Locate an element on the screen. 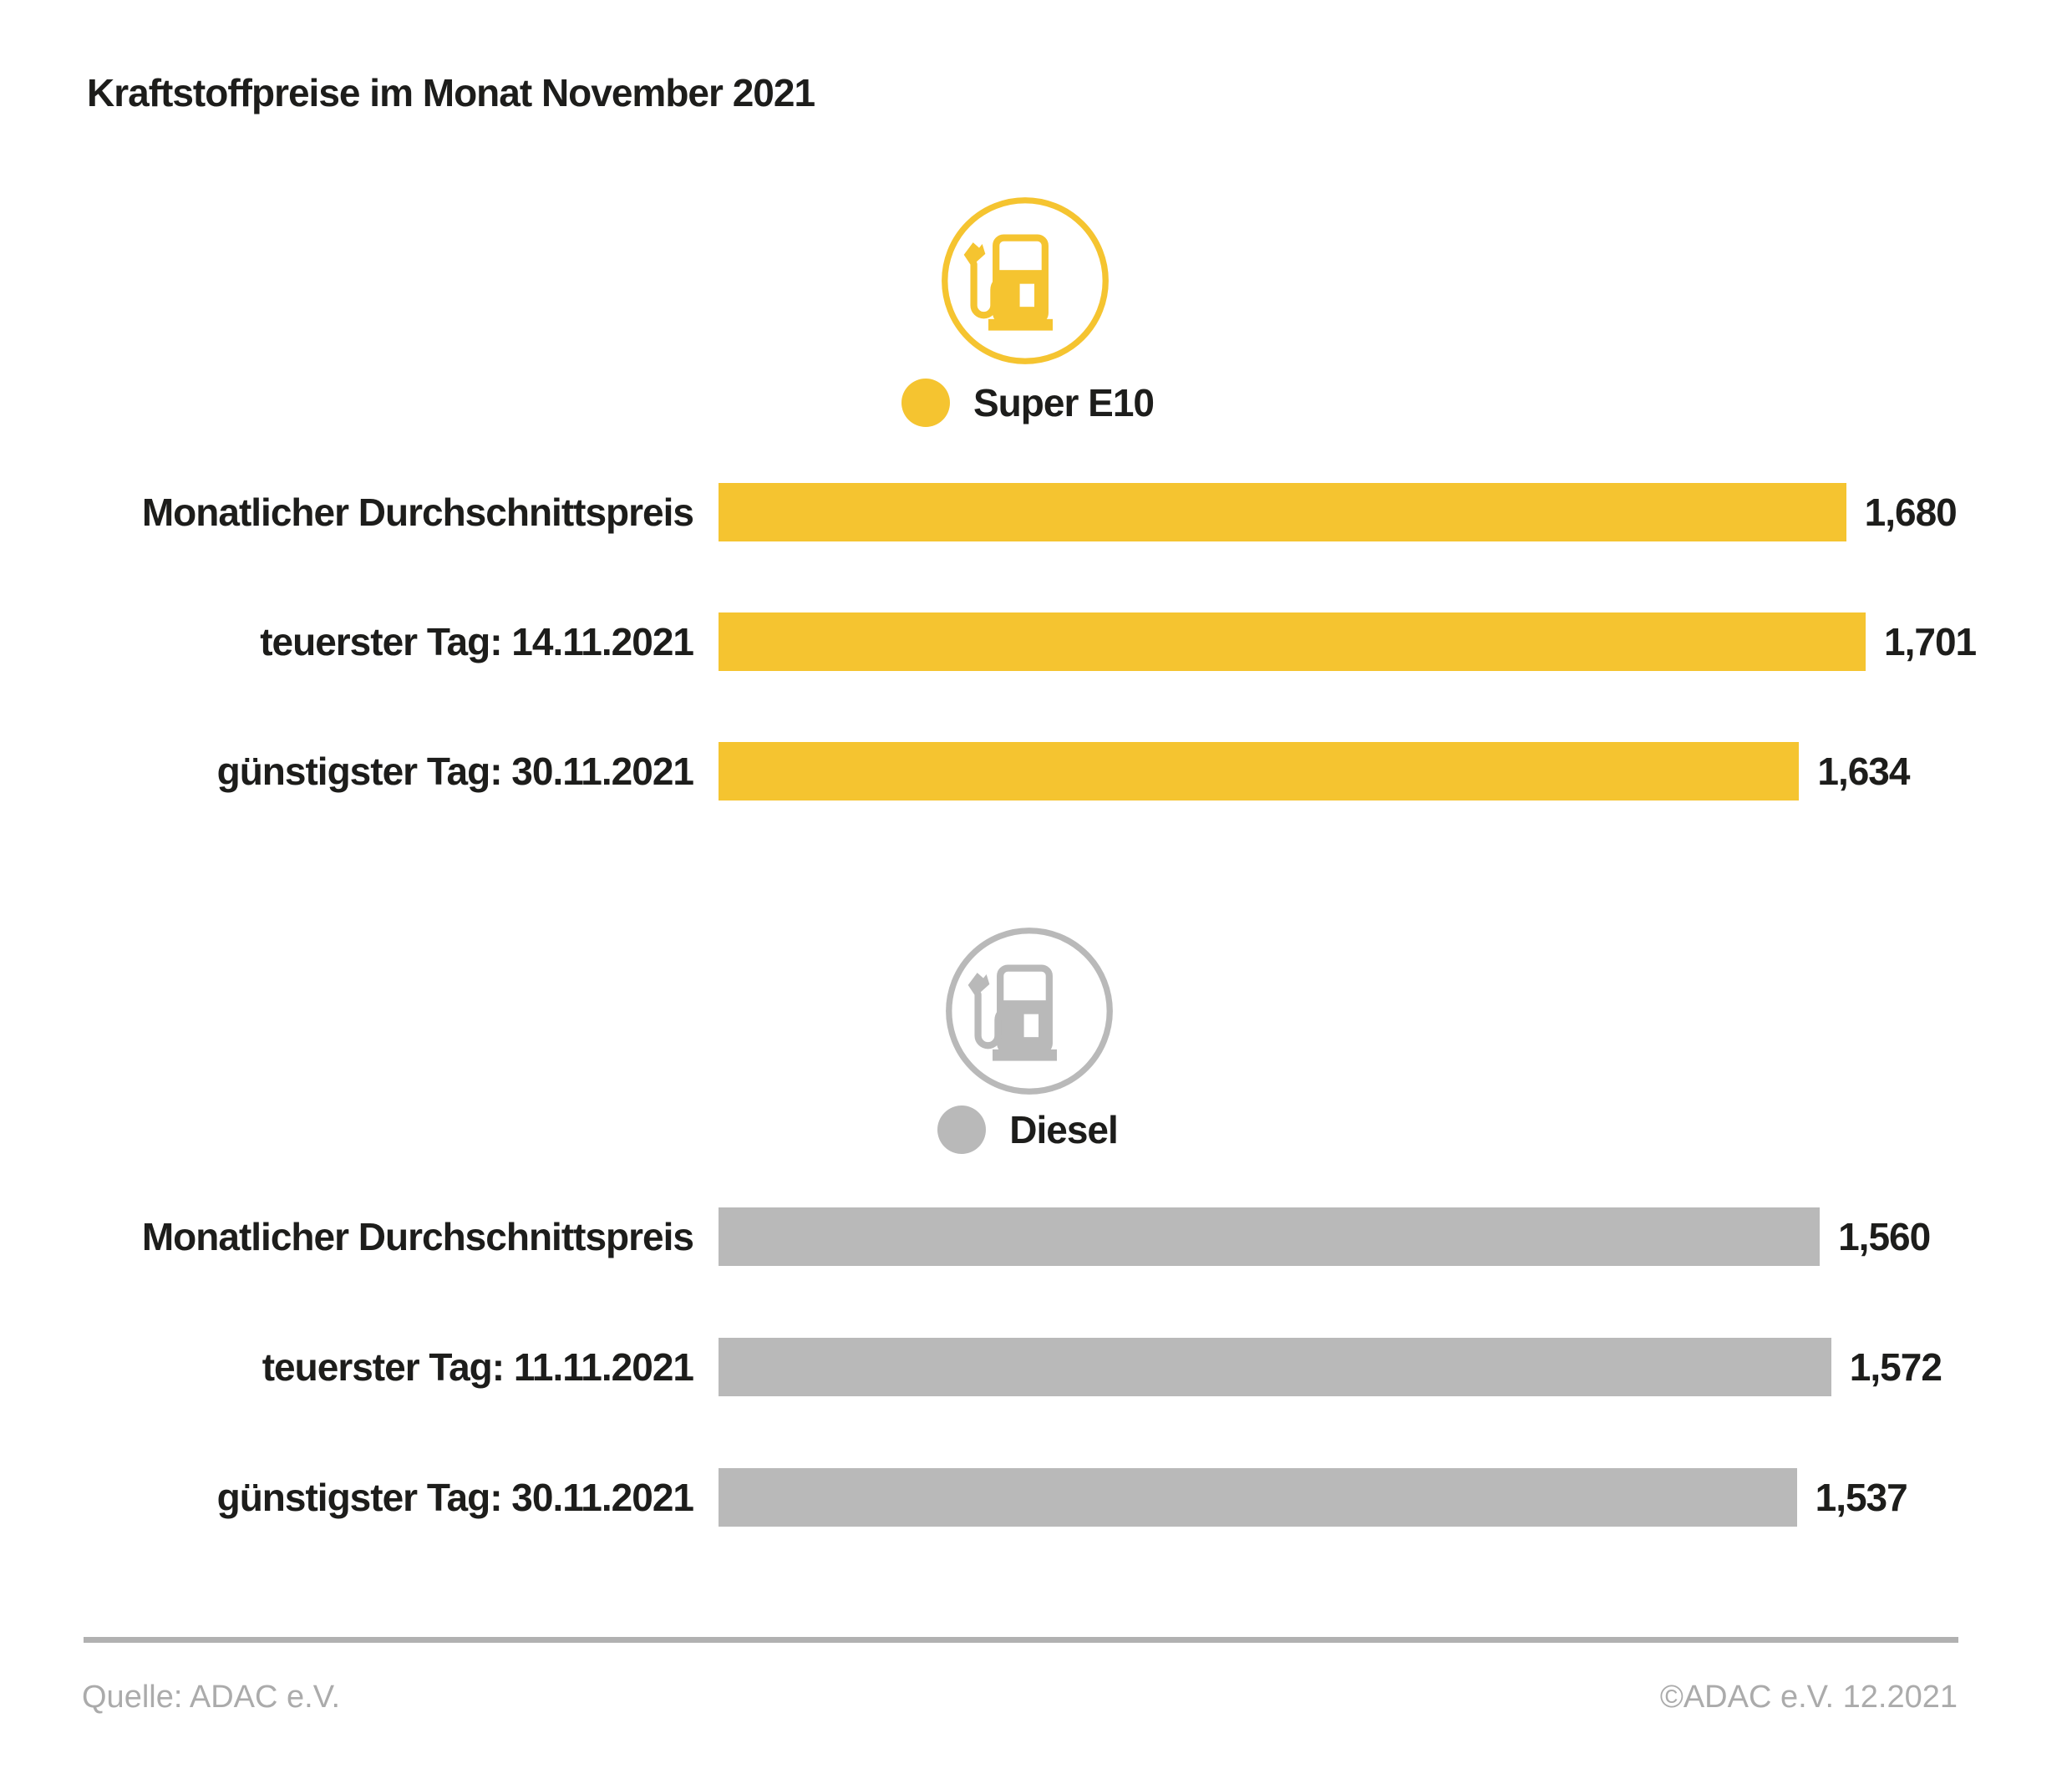 The image size is (2072, 1784). bar-row-super-min: günstigster Tag: 30.11.2021 1,634 is located at coordinates (1036, 771).